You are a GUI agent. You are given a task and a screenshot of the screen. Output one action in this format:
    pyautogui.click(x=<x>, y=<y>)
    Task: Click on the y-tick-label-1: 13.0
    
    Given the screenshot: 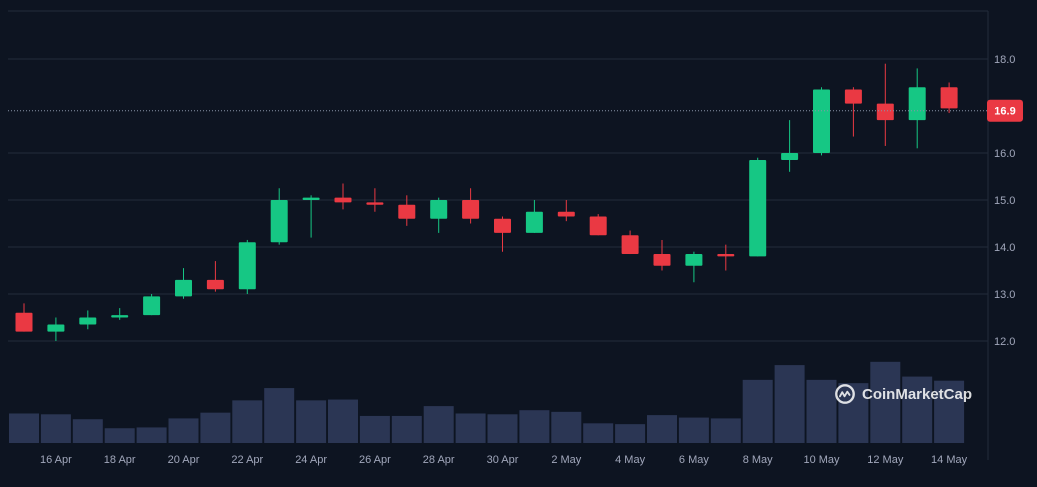 What is the action you would take?
    pyautogui.click(x=1004, y=295)
    